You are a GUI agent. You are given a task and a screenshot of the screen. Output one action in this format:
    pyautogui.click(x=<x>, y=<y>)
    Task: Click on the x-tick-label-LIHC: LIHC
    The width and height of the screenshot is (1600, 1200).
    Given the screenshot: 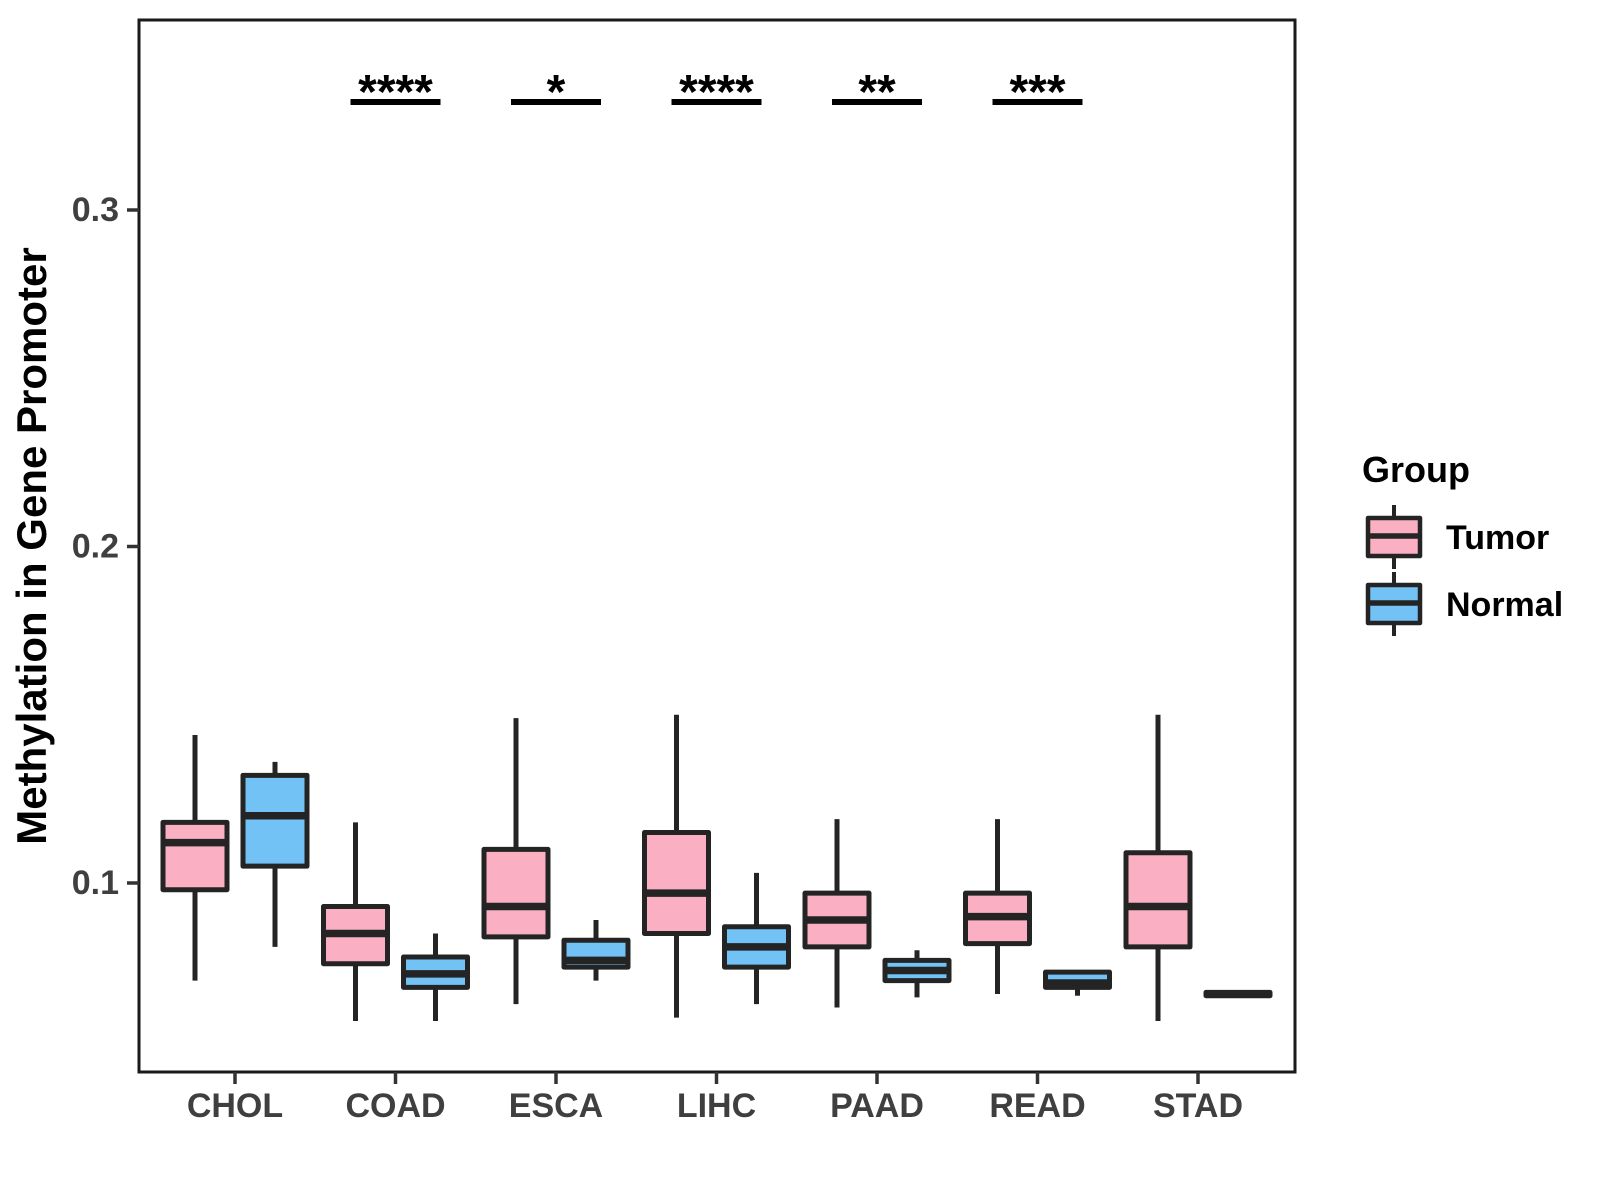 What is the action you would take?
    pyautogui.click(x=716, y=1106)
    